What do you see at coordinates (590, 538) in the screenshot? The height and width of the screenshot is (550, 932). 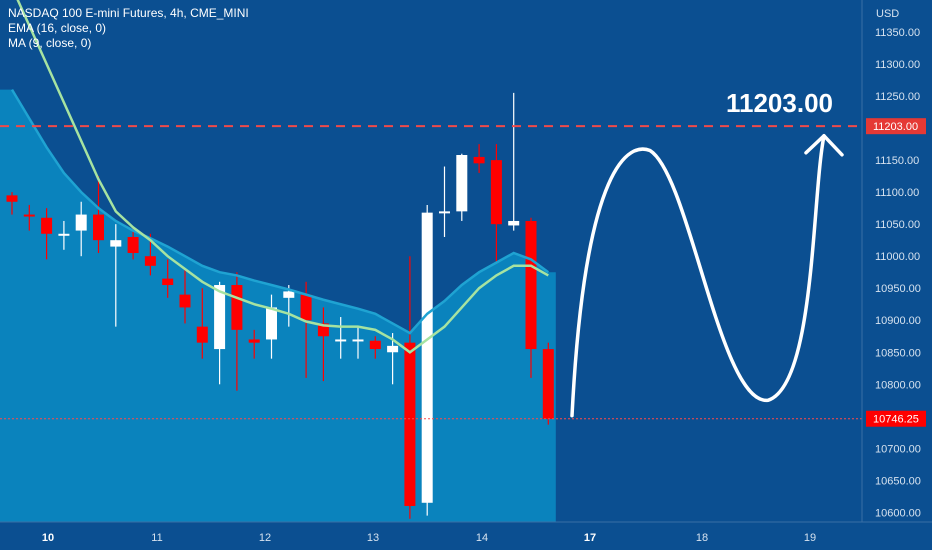 I see `x-tick-label: 17` at bounding box center [590, 538].